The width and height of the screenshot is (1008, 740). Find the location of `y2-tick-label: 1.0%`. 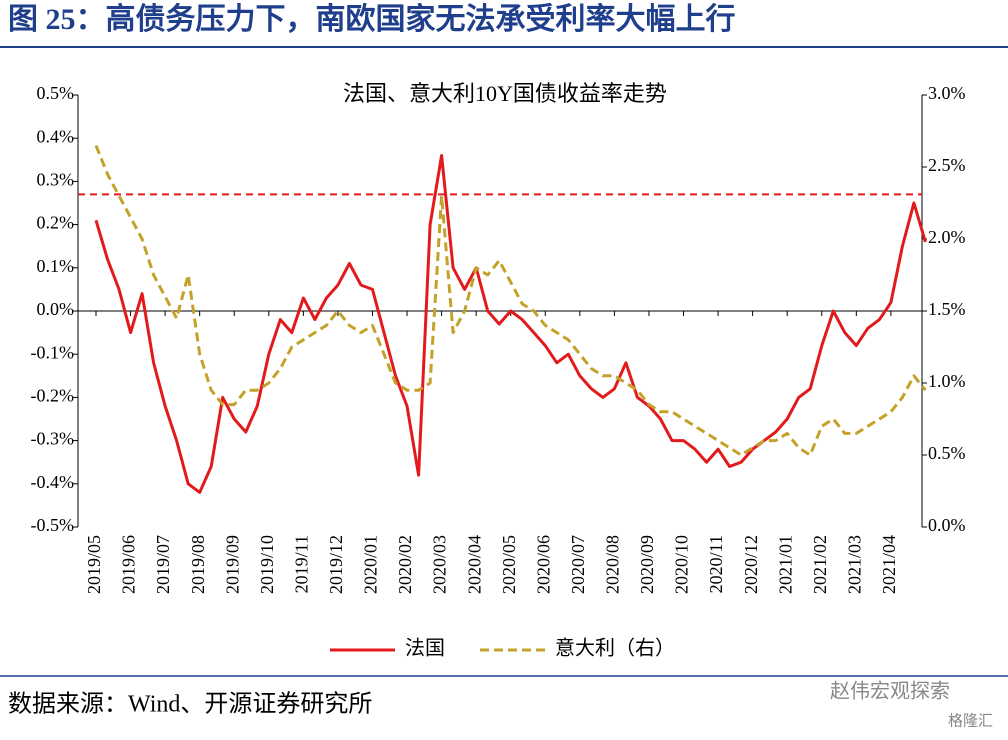

y2-tick-label: 1.0% is located at coordinates (947, 381).